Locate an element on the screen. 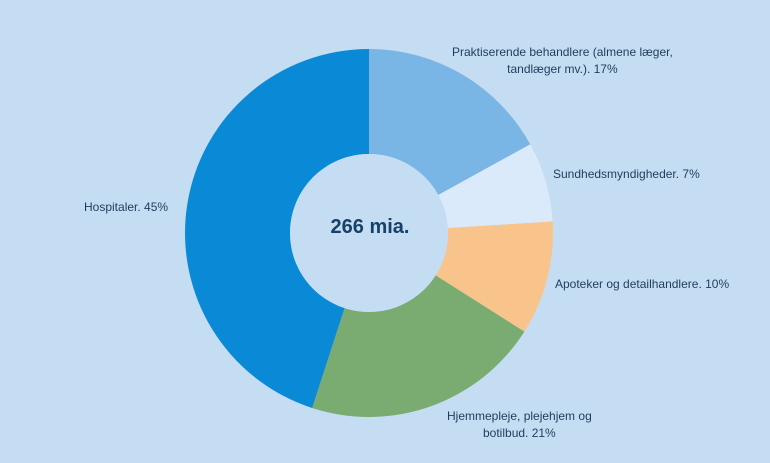 The image size is (770, 463). slice-praktiserende is located at coordinates (450, 122).